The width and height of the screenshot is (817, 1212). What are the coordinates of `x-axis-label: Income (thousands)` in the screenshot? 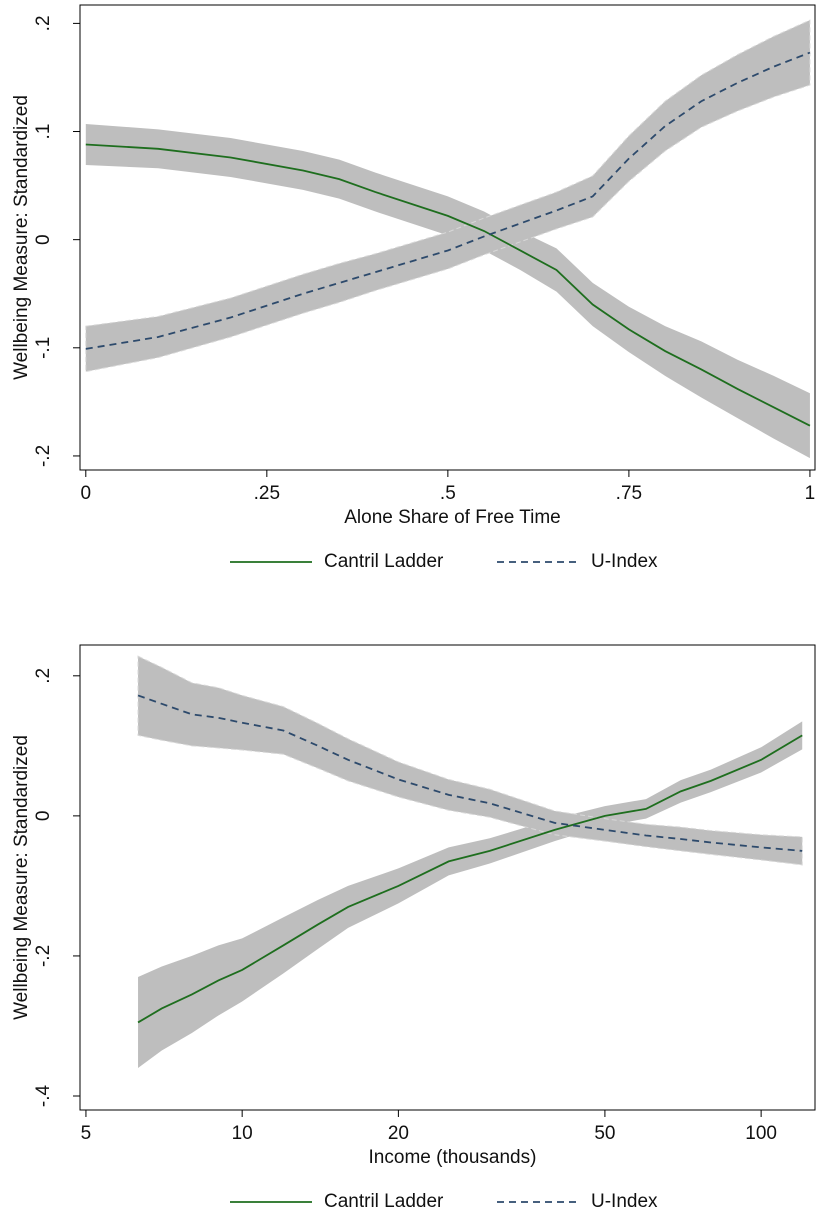 It's located at (453, 1157).